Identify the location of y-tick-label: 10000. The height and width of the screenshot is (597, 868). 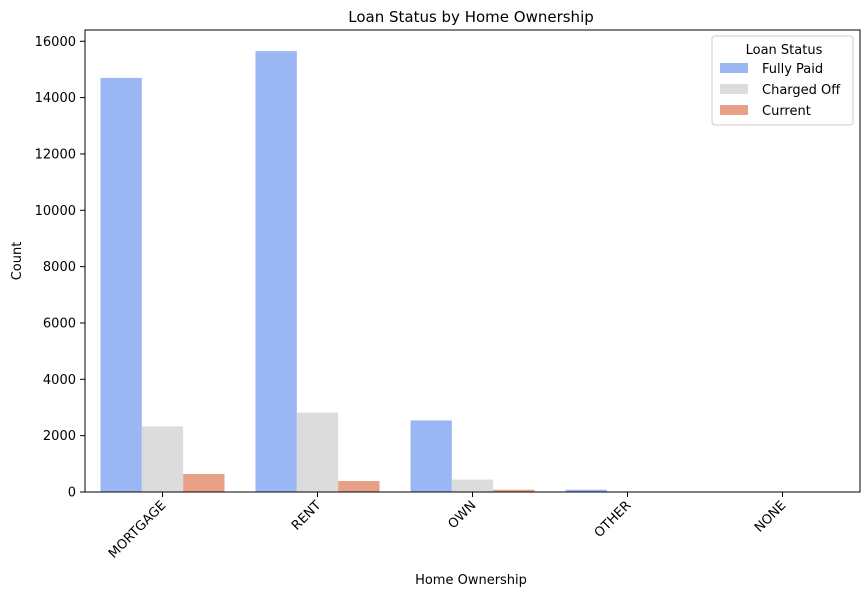
(55, 211).